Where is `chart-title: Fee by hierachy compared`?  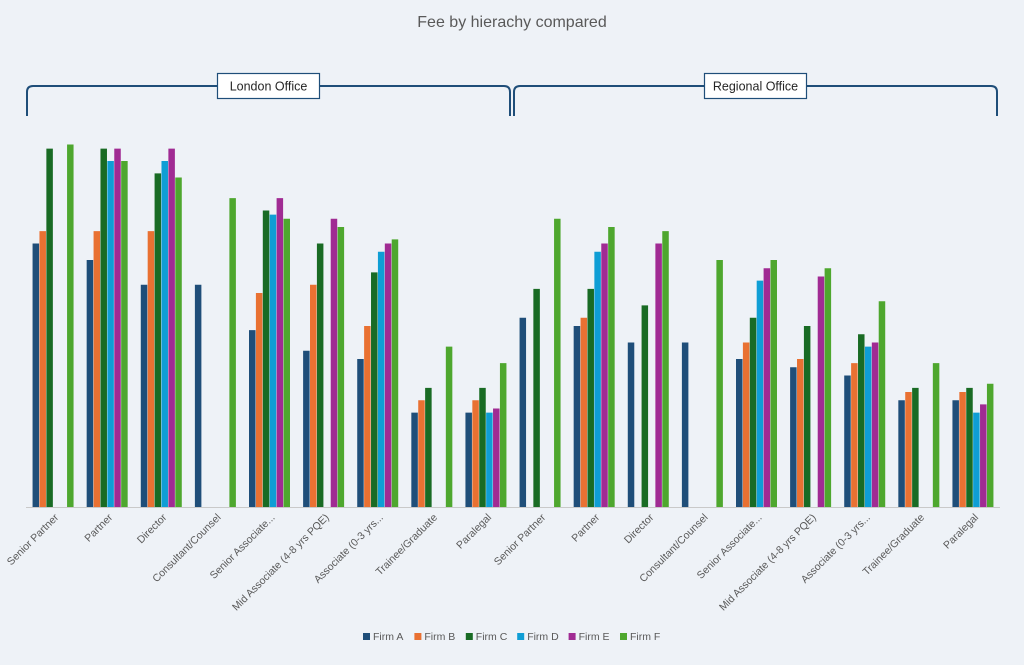
chart-title: Fee by hierachy compared is located at coordinates (511, 22).